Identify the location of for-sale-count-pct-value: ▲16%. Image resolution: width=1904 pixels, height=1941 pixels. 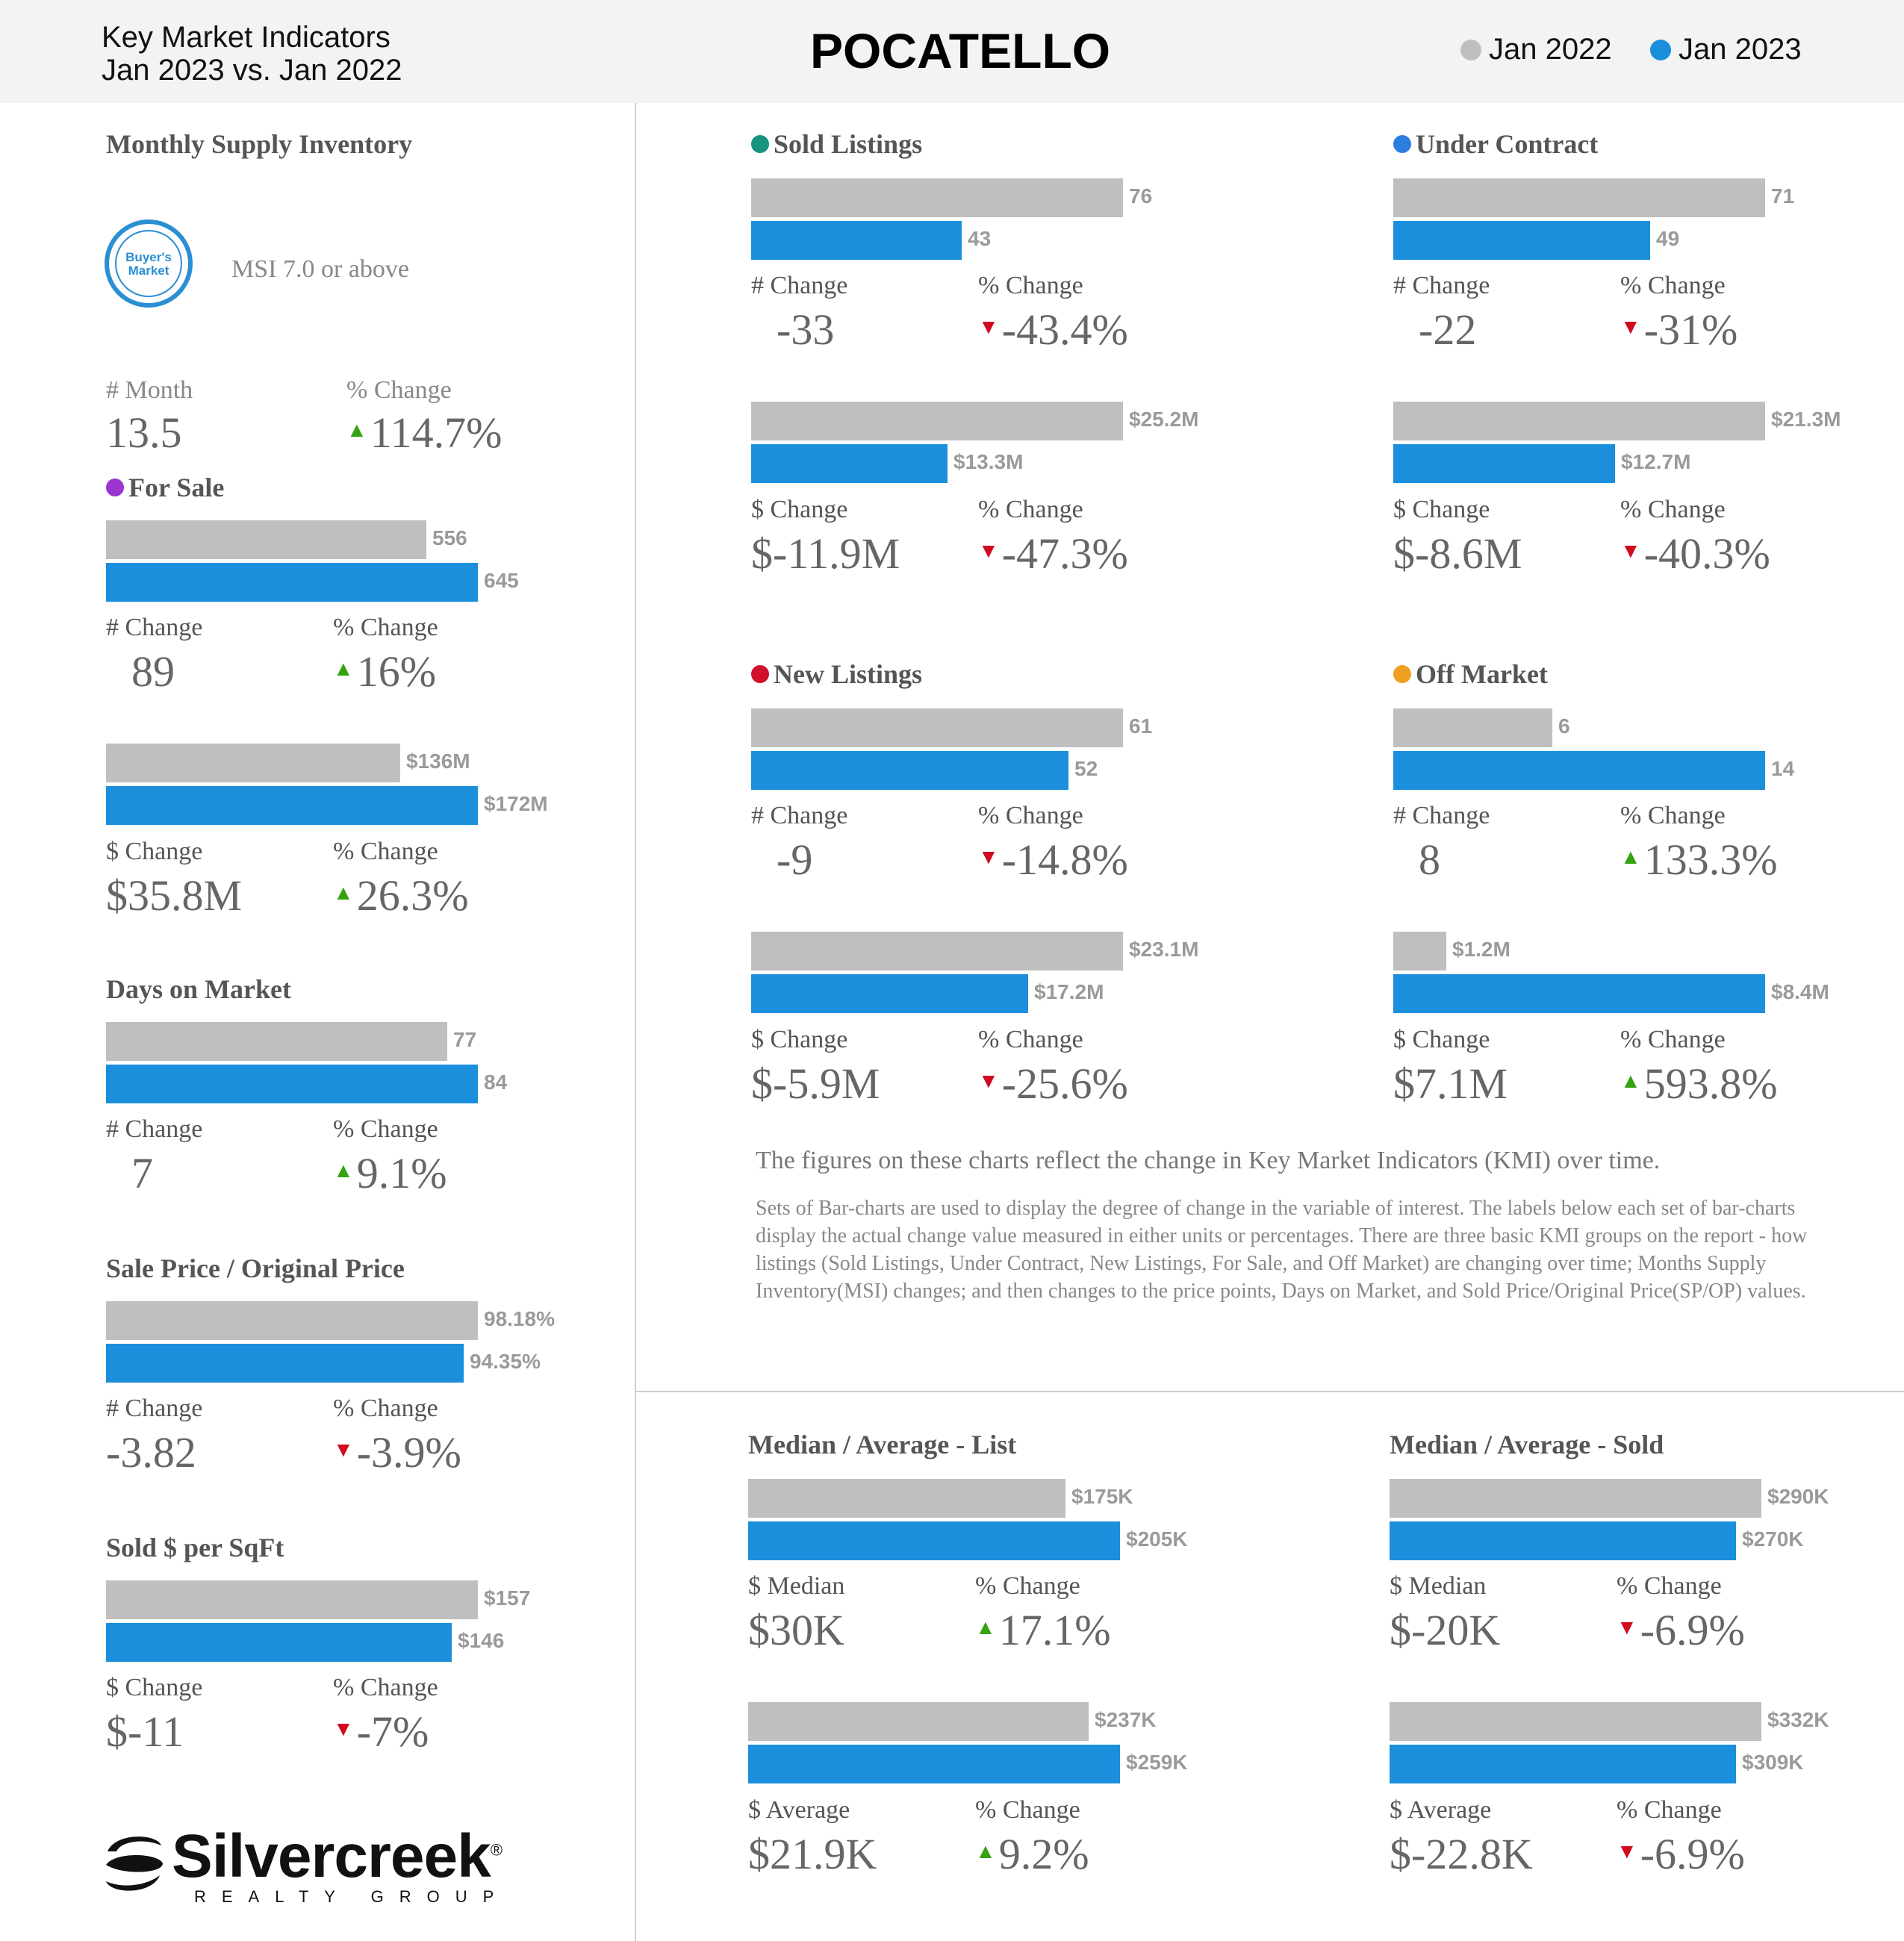
(384, 672).